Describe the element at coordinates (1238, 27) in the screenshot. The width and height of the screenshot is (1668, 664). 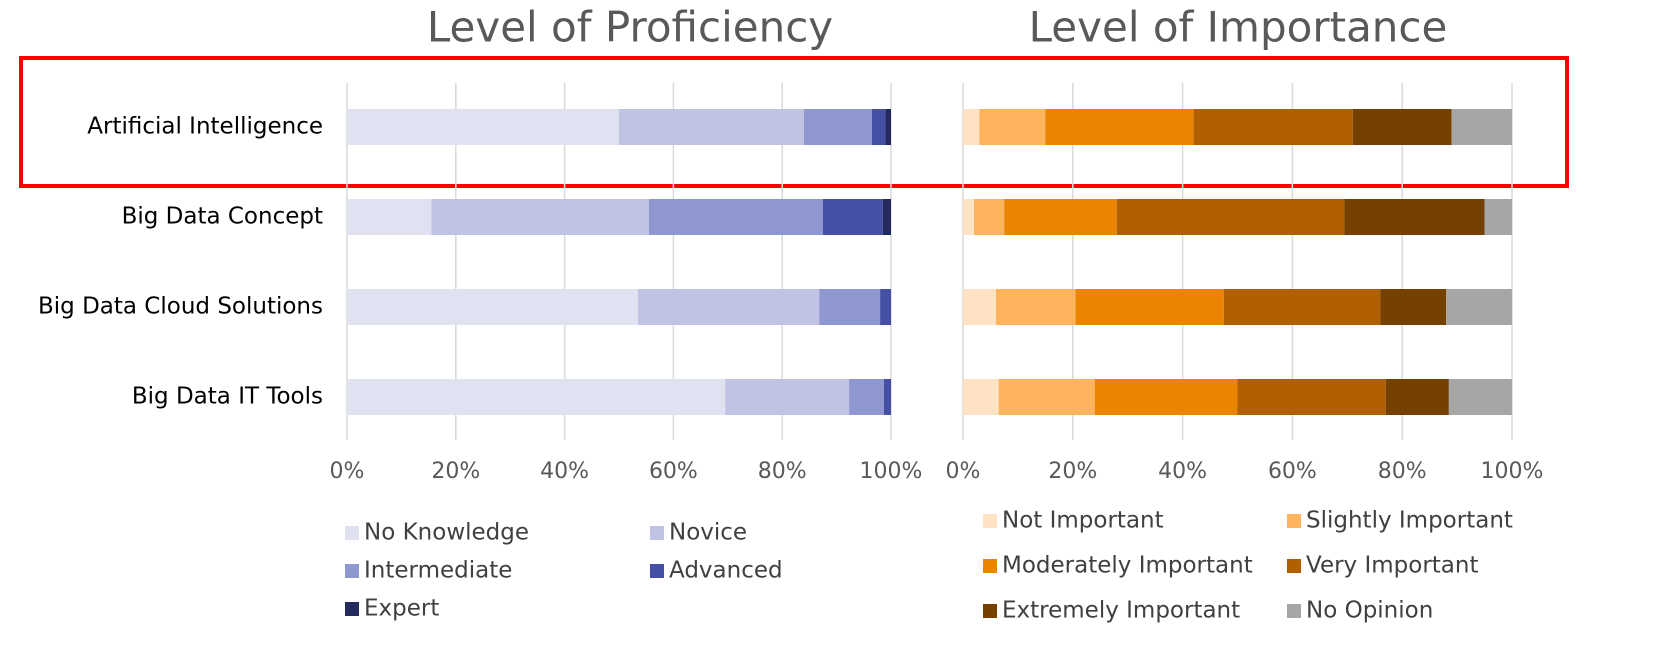
I see `chart-title: Level of Importance` at that location.